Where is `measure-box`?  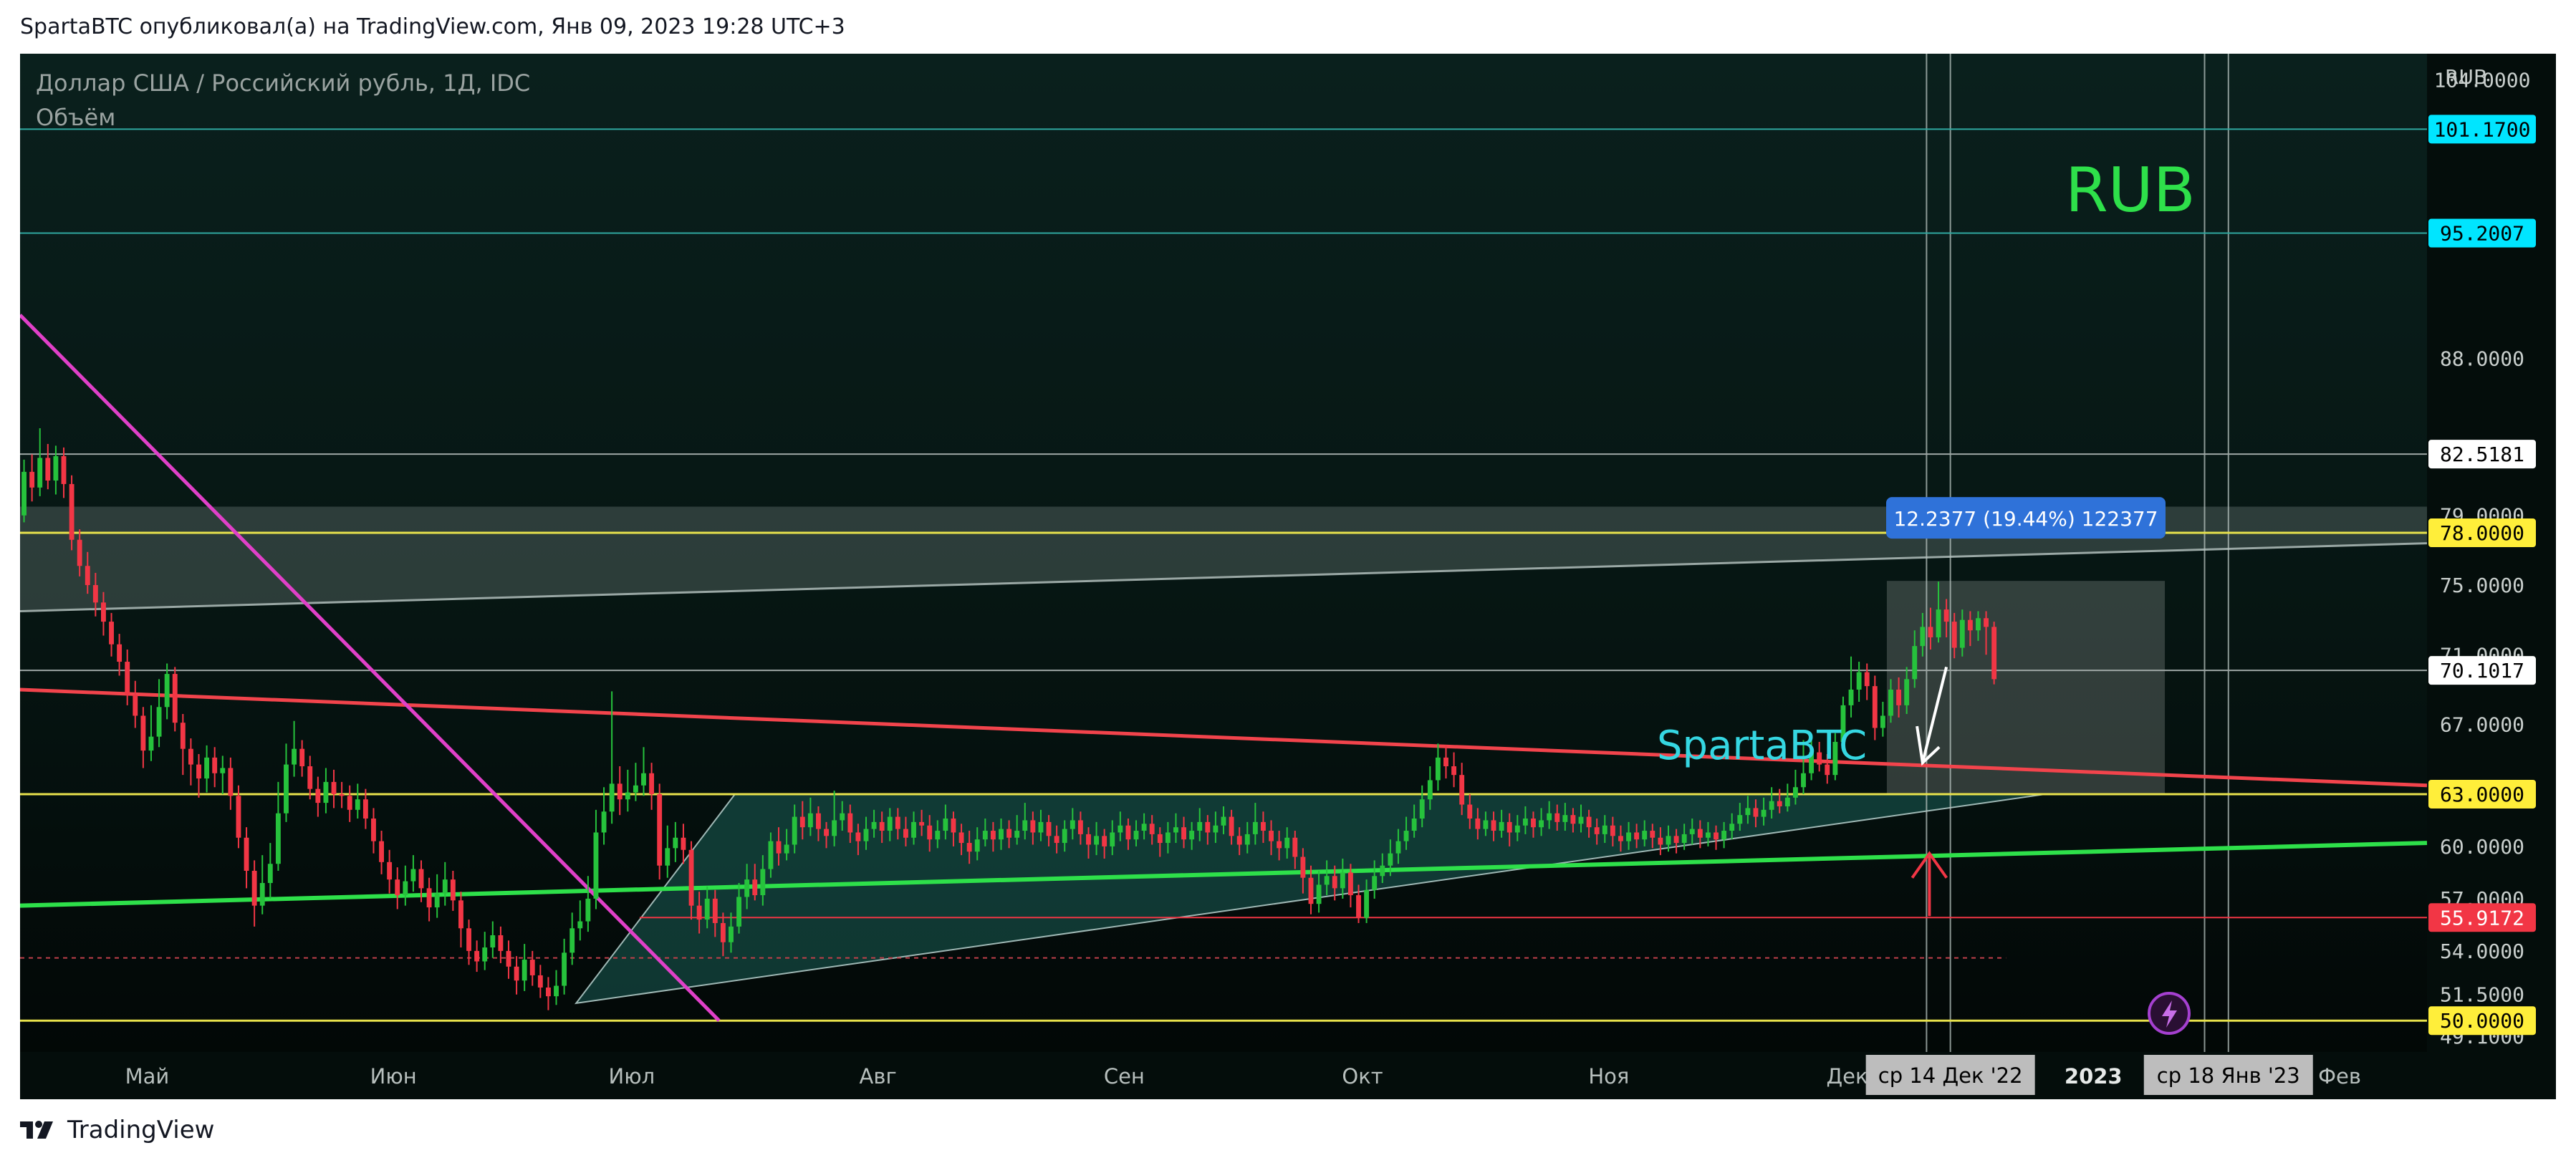
measure-box is located at coordinates (2026, 687).